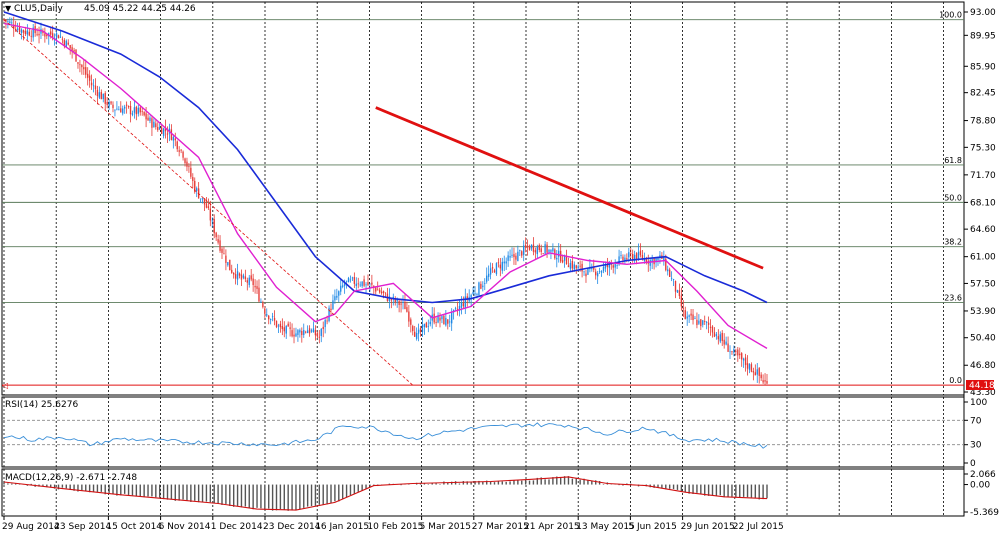 The image size is (1000, 537). I want to click on macd-signal-line, so click(385, 493).